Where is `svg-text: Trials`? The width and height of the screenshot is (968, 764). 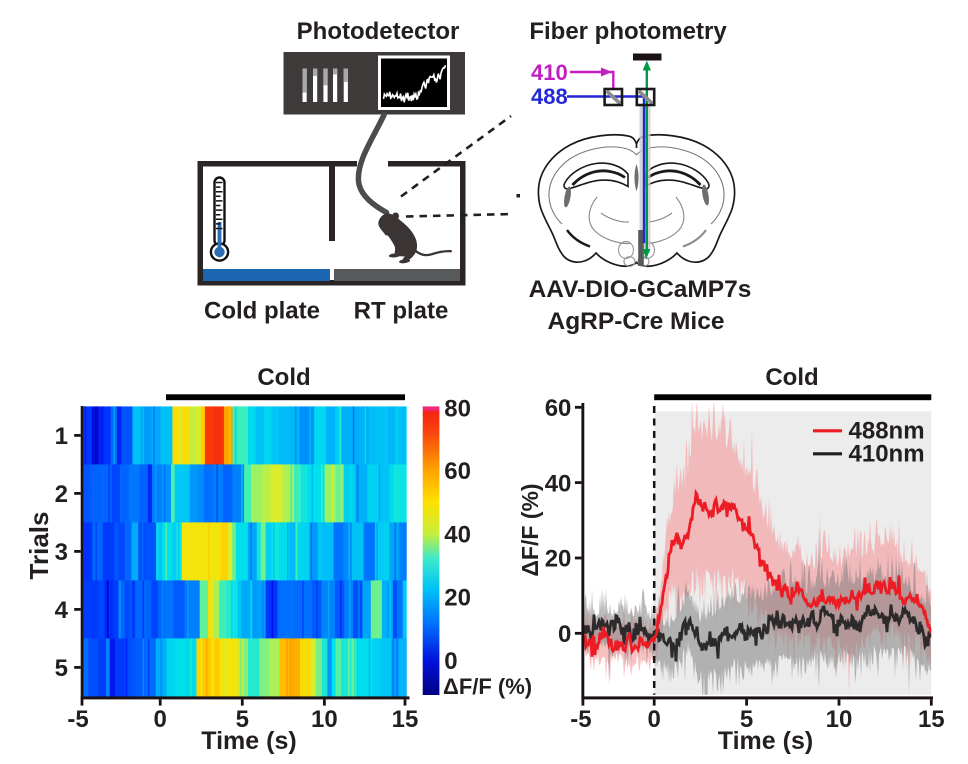
svg-text: Trials is located at coordinates (39, 546).